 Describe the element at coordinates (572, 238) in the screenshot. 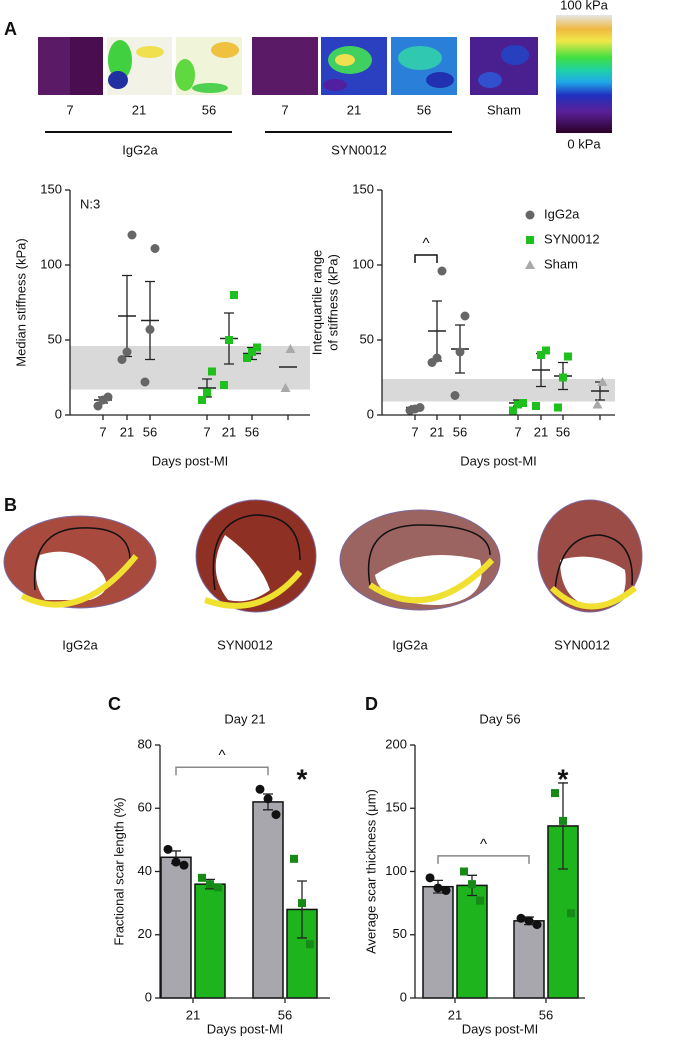

I see `legend-label: SYN0012` at that location.